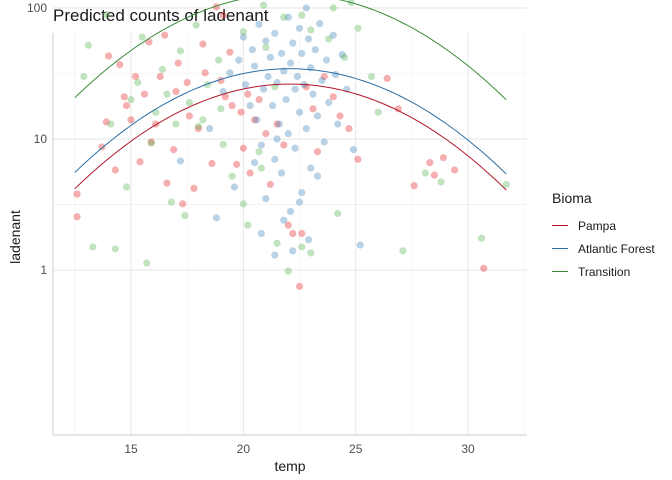 Image resolution: width=672 pixels, height=480 pixels. What do you see at coordinates (41, 139) in the screenshot?
I see `y-tick-label: 10` at bounding box center [41, 139].